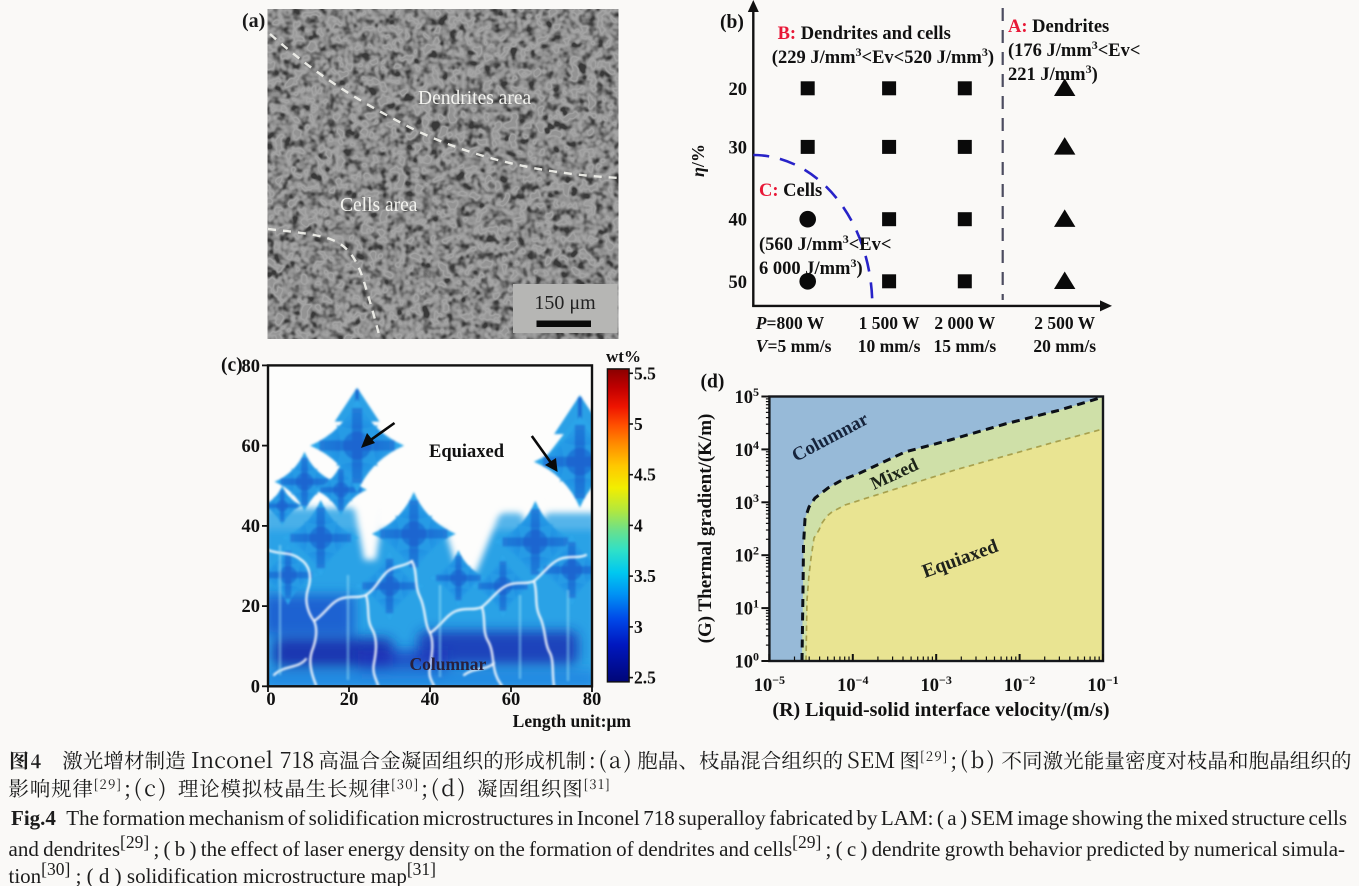  Describe the element at coordinates (889, 323) in the screenshot. I see `svg-text: 1 500 W` at that location.